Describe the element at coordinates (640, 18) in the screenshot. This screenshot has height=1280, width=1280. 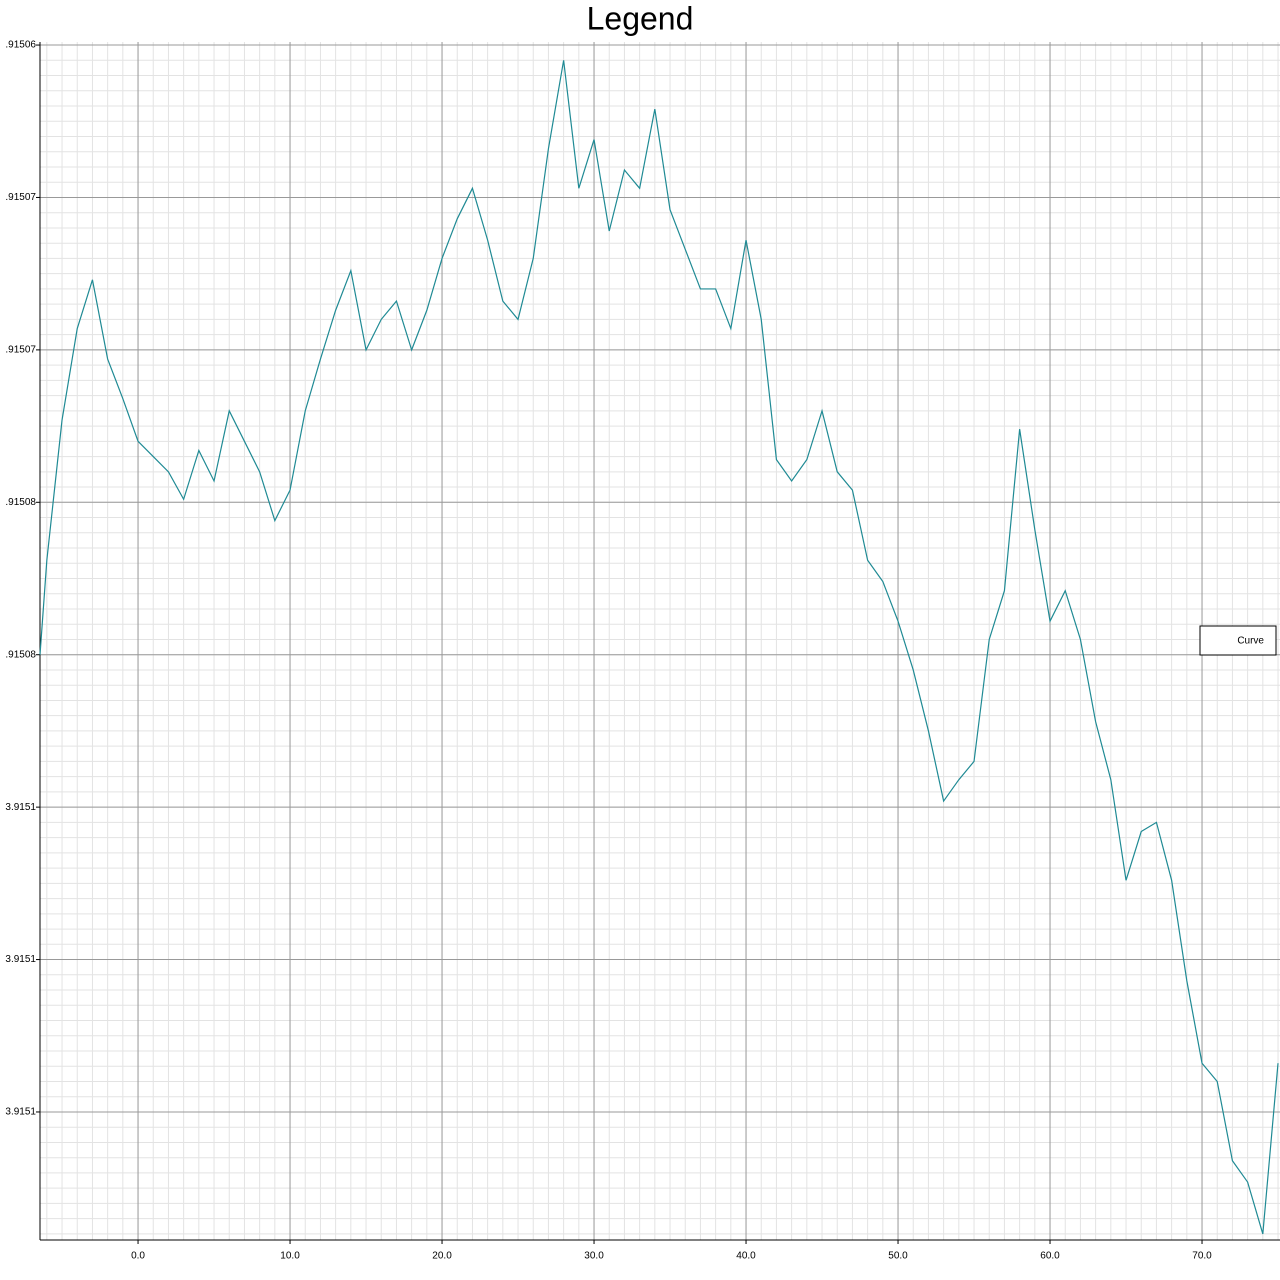
I see `chart-title: Legend` at that location.